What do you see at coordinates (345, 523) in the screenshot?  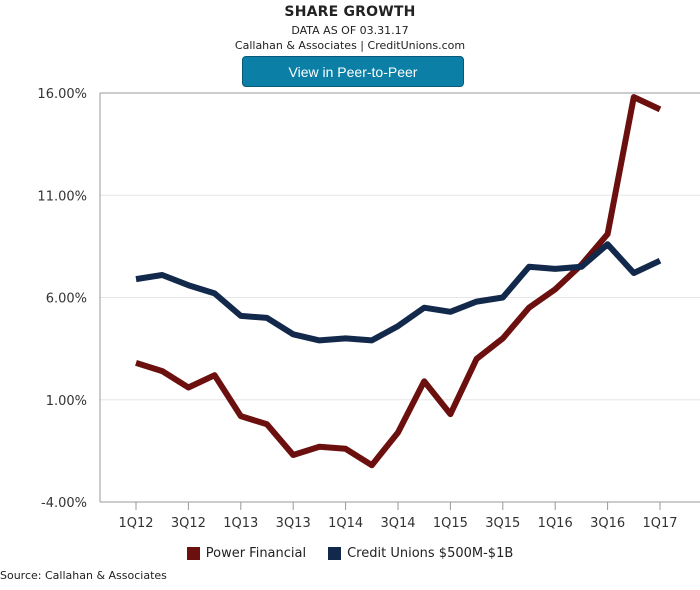 I see `x-tick-label: 1Q14` at bounding box center [345, 523].